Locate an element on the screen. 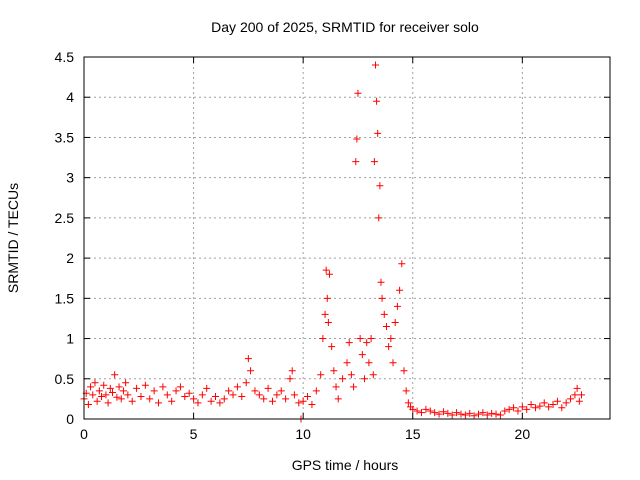  x-tick-label: 20 is located at coordinates (523, 434).